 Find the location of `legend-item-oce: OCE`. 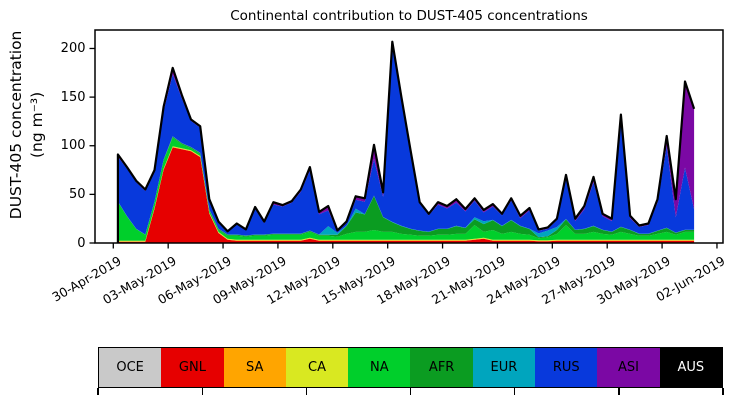

legend-item-oce: OCE is located at coordinates (130, 367).